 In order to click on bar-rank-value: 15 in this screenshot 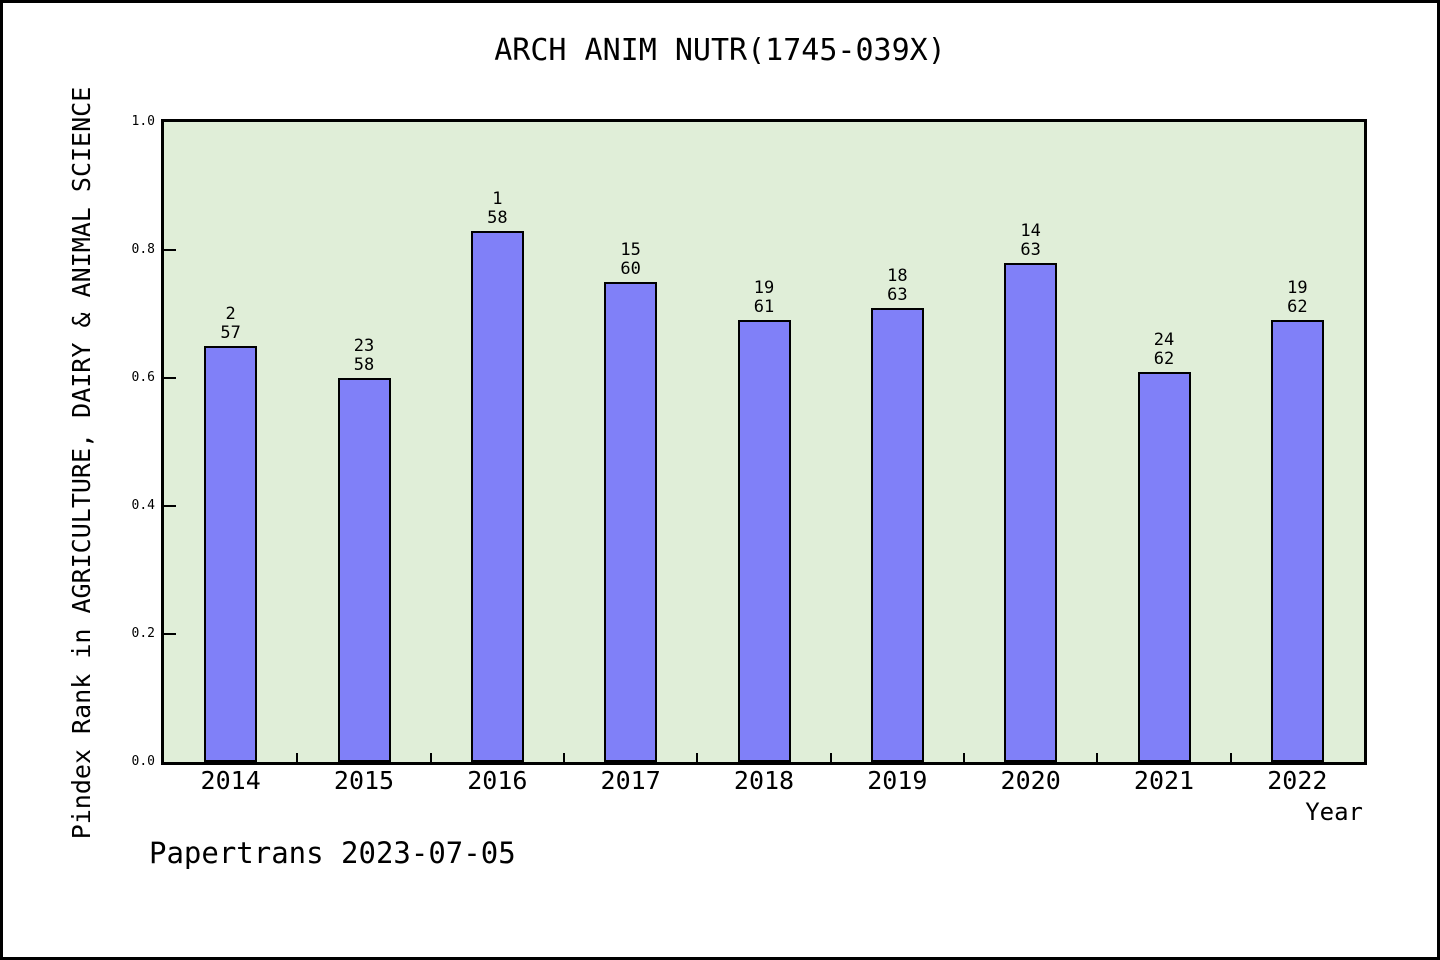, I will do `click(630, 250)`.